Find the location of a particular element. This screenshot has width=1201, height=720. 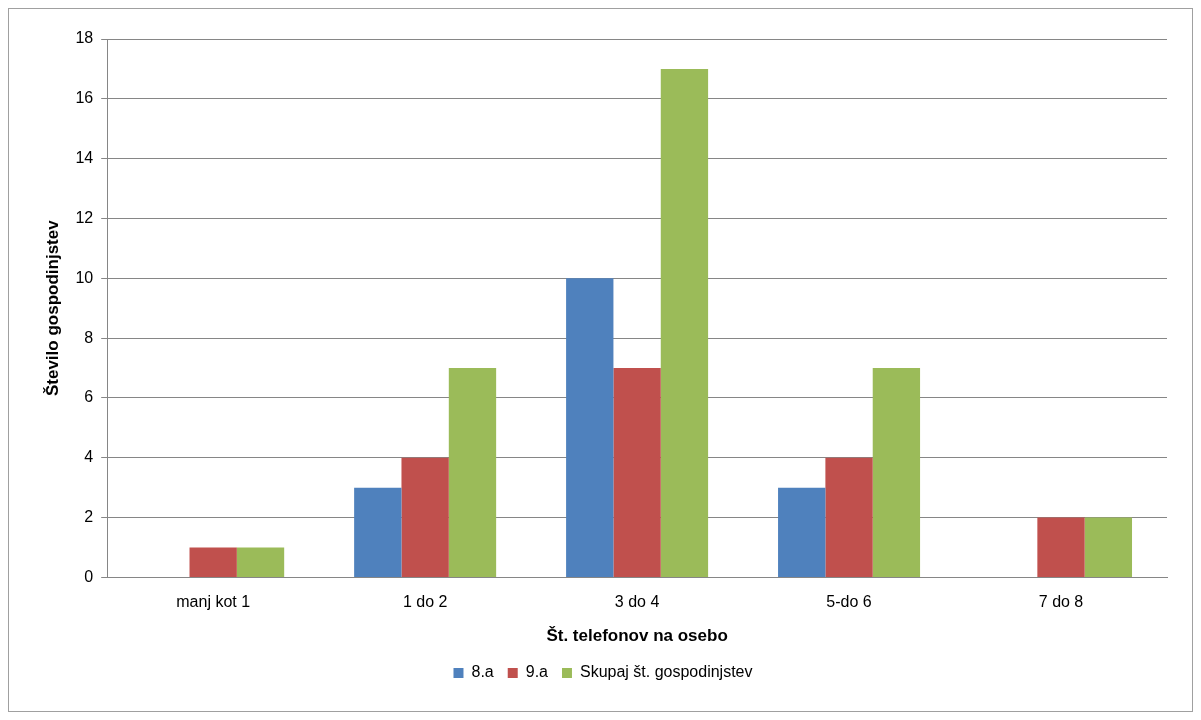

y-tick-label: 2 is located at coordinates (89, 516).